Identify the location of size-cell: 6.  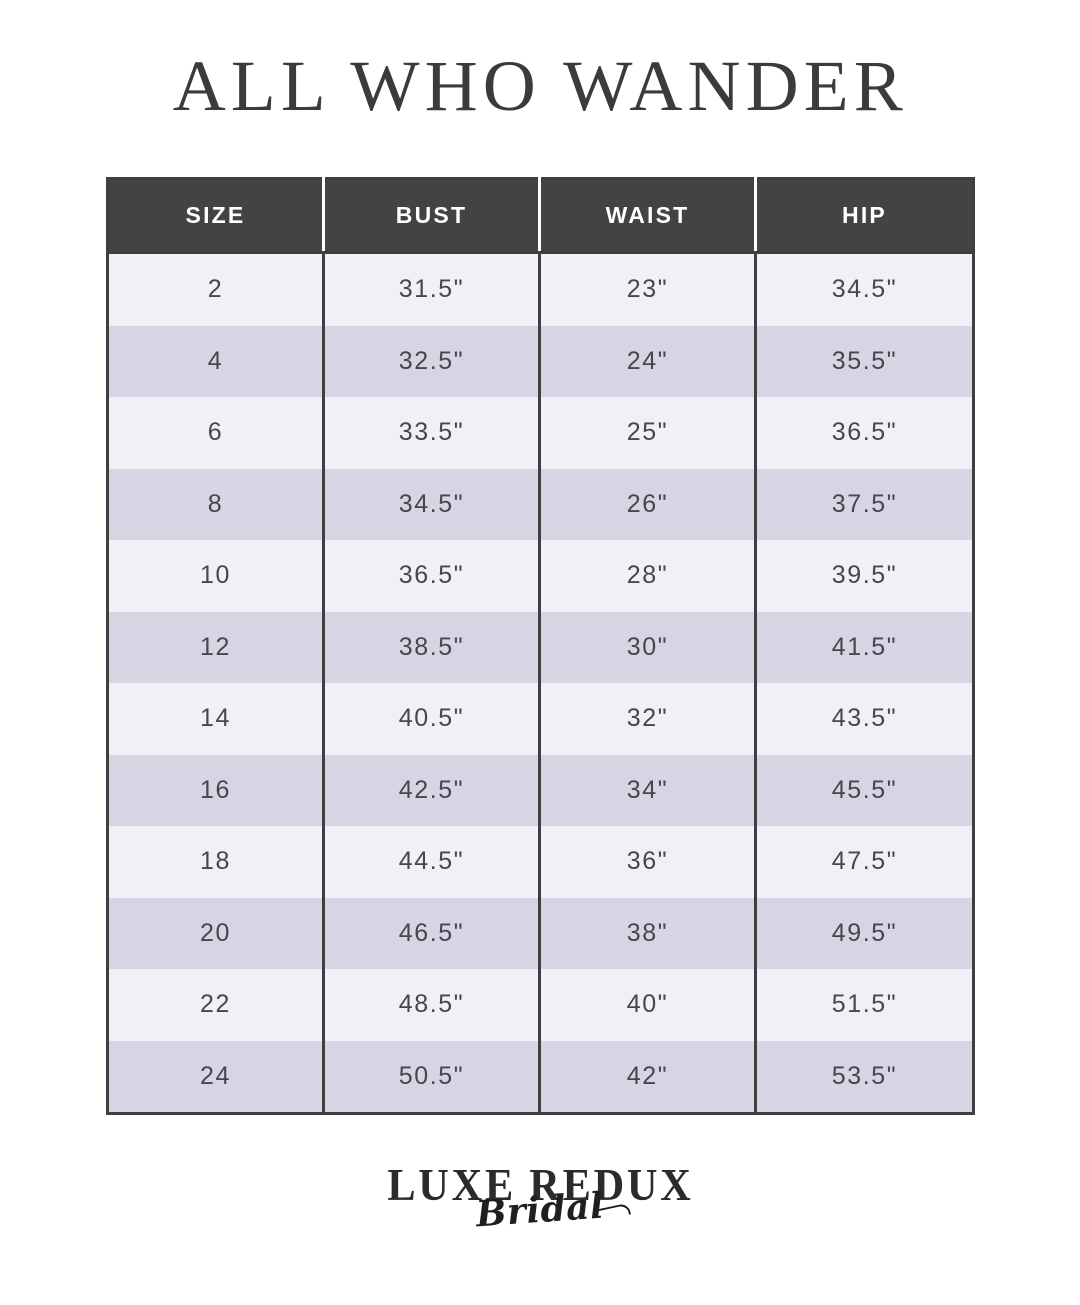
(216, 433).